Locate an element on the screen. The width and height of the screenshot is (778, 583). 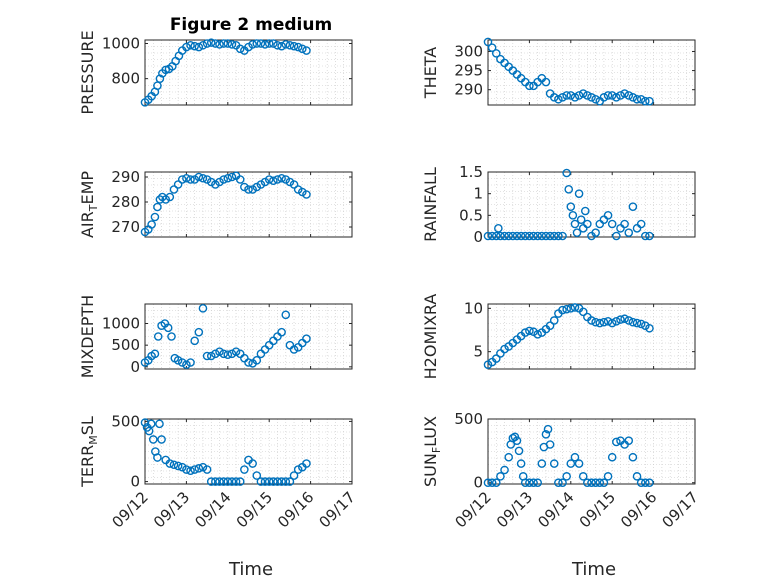
xtick-label: 09/13 is located at coordinates (514, 509).